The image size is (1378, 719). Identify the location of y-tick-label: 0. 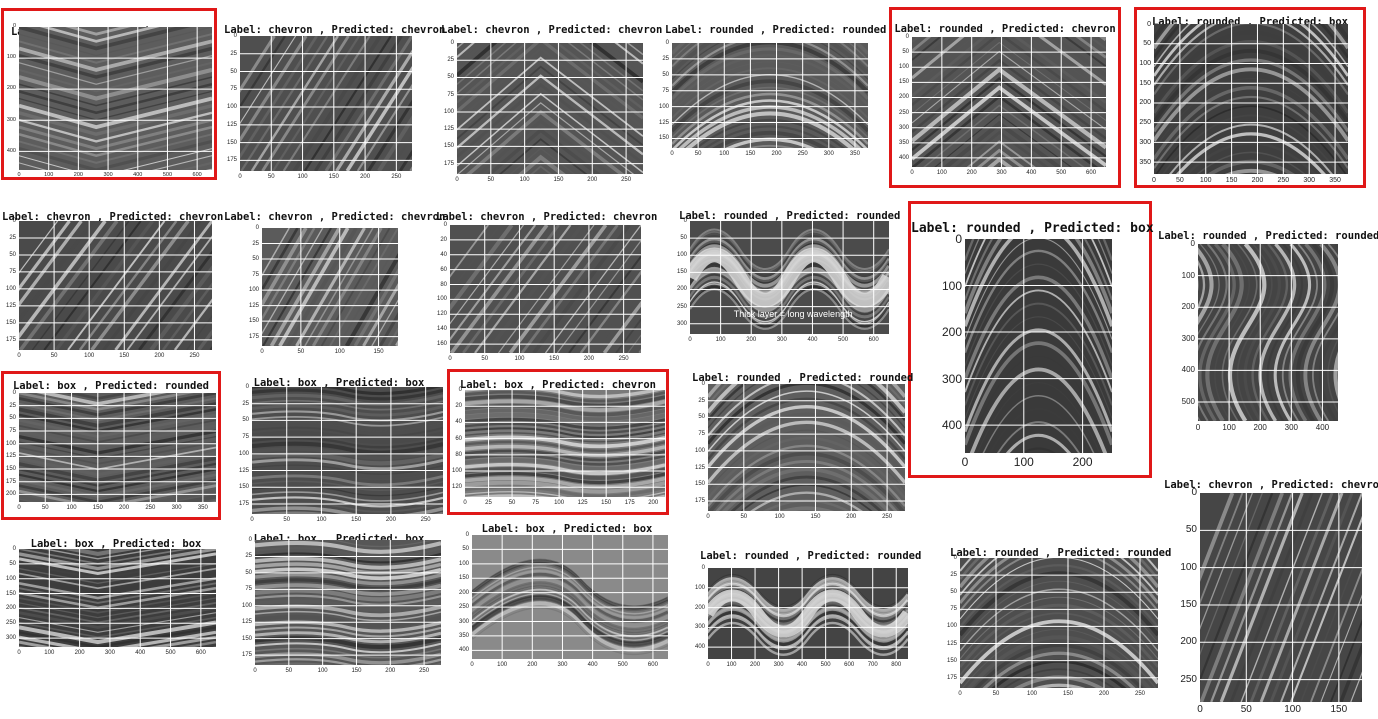
(235, 36).